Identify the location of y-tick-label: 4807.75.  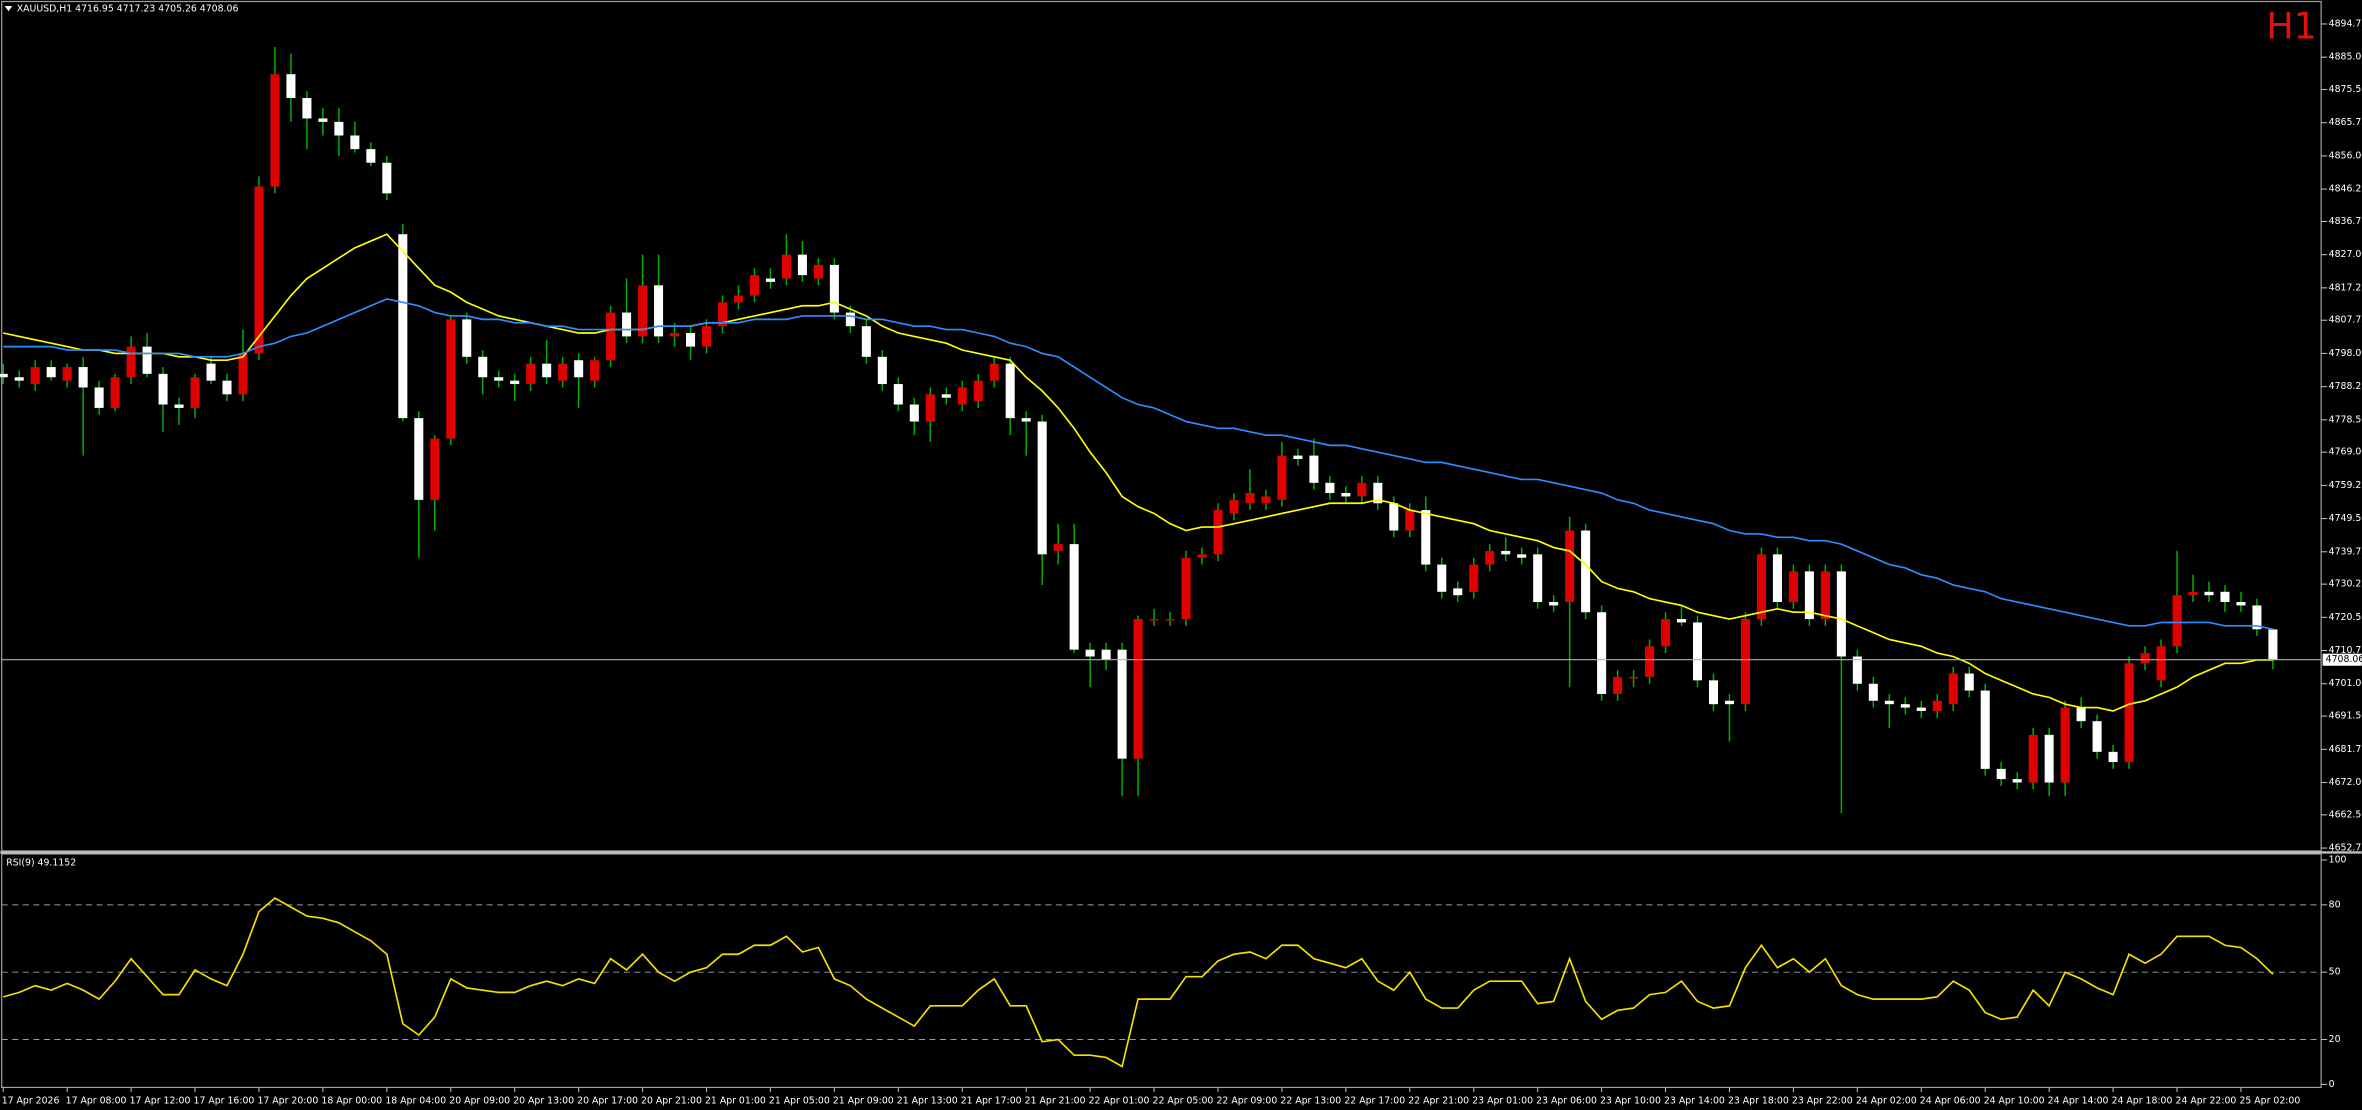
(2345, 320).